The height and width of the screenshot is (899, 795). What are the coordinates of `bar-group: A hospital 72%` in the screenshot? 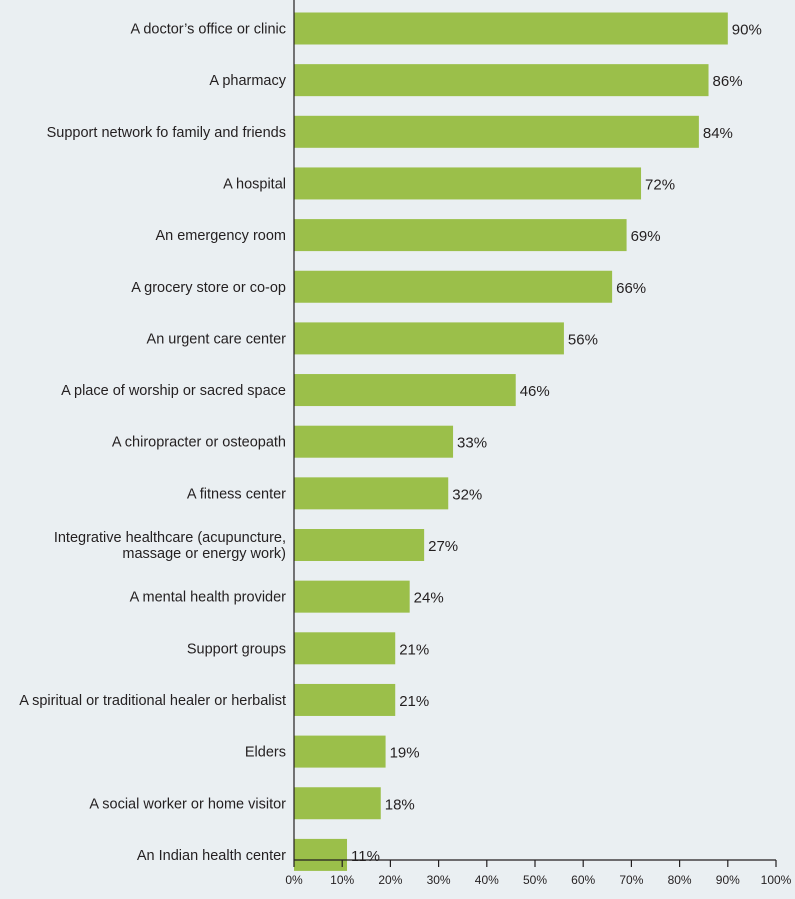 It's located at (449, 183).